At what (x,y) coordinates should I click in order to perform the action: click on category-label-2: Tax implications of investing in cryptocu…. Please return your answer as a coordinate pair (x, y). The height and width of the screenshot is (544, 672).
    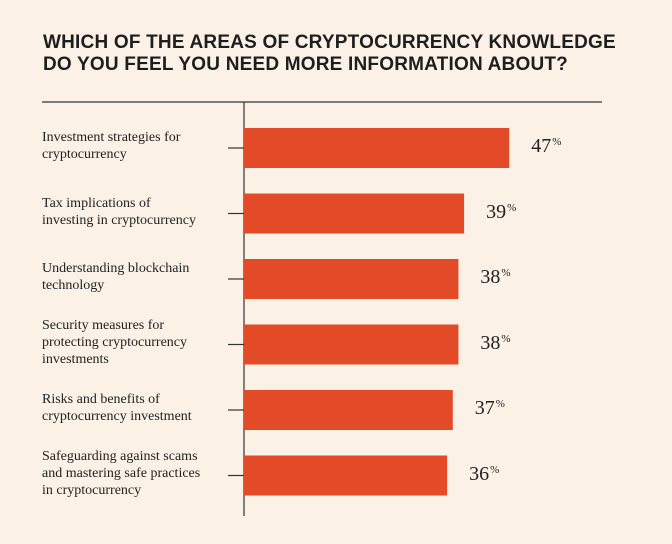
    Looking at the image, I should click on (142, 212).